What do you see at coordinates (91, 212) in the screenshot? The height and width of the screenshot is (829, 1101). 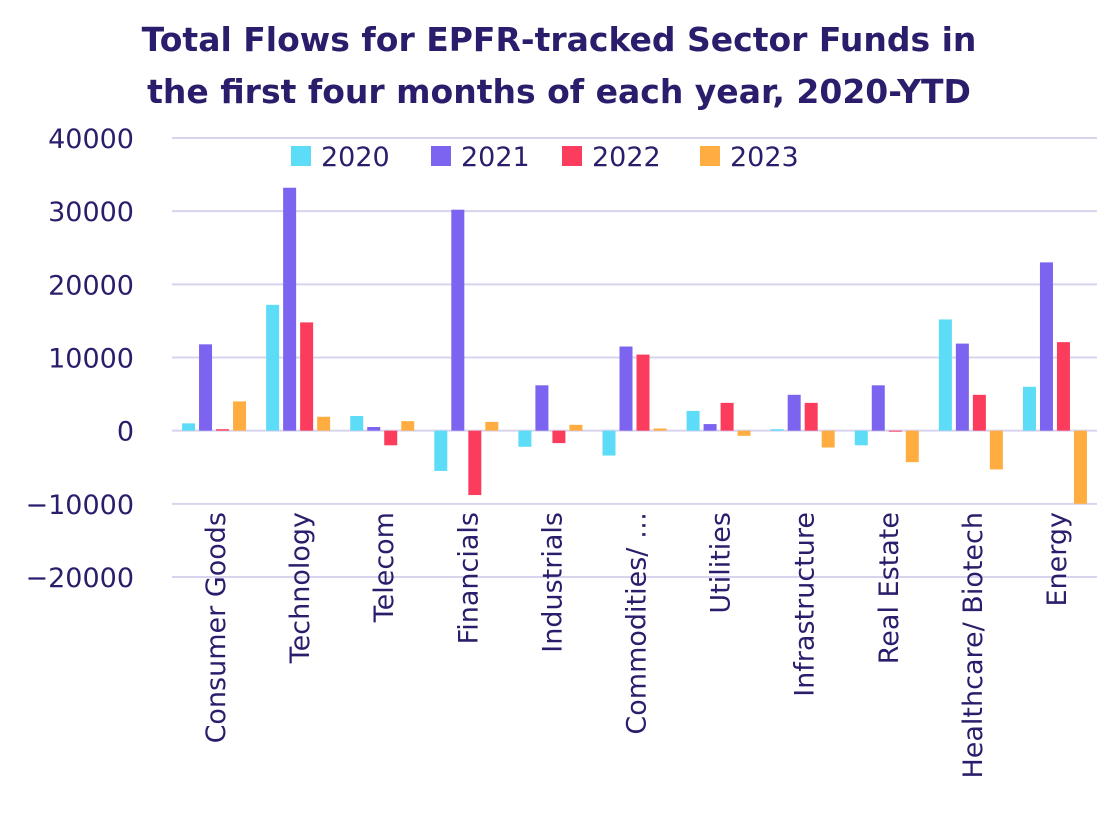 I see `y-tick-label: 30000` at bounding box center [91, 212].